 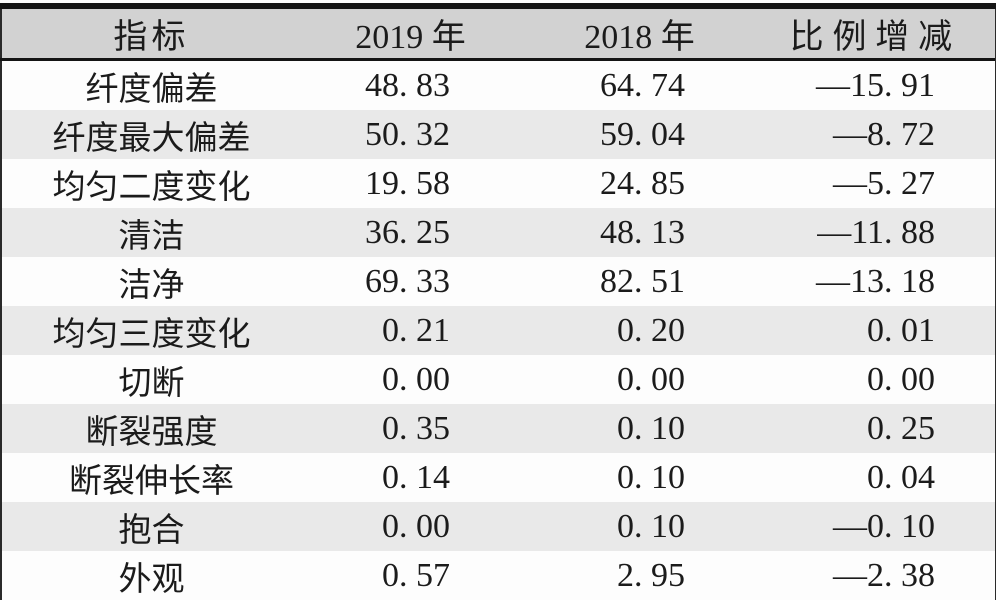 I want to click on value-2019-cell: 0. 57, so click(x=416, y=575).